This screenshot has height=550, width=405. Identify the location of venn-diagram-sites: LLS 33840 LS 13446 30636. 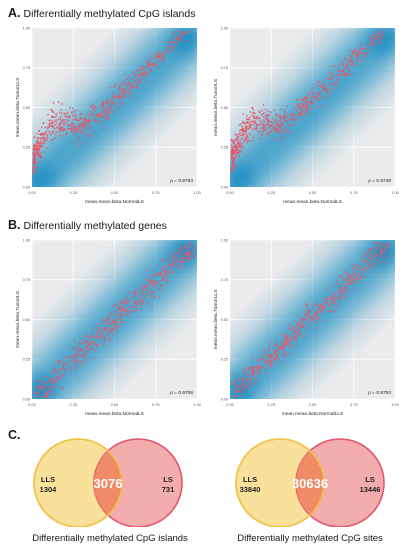
(312, 482).